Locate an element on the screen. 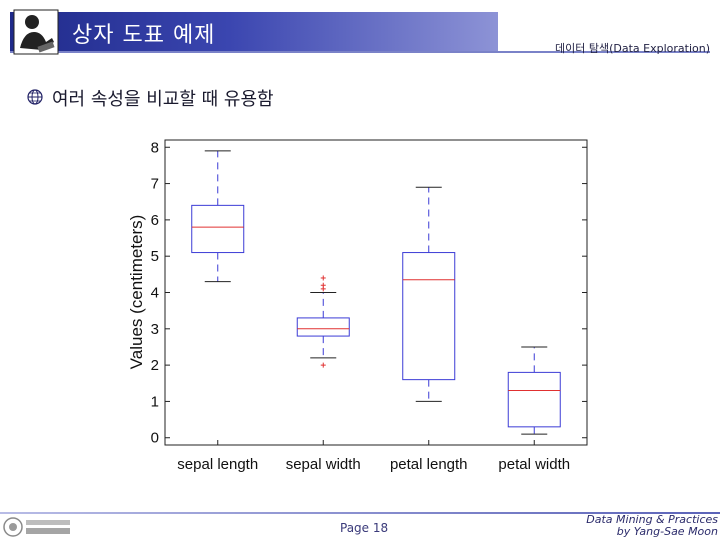  bullet-globe-icon is located at coordinates (35, 97).